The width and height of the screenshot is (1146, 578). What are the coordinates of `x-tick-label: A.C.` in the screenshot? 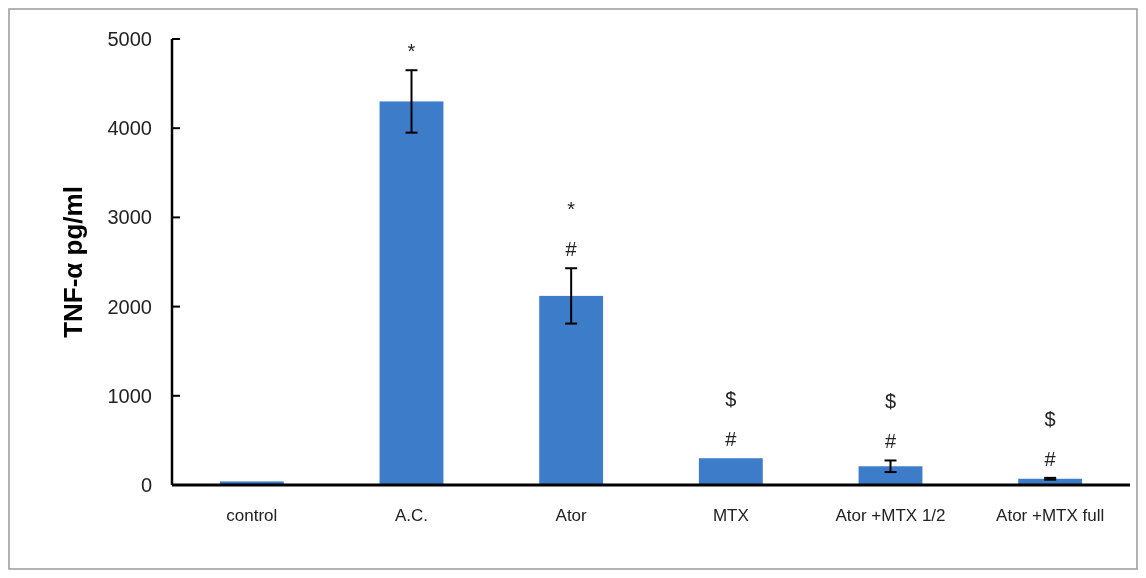 It's located at (411, 515).